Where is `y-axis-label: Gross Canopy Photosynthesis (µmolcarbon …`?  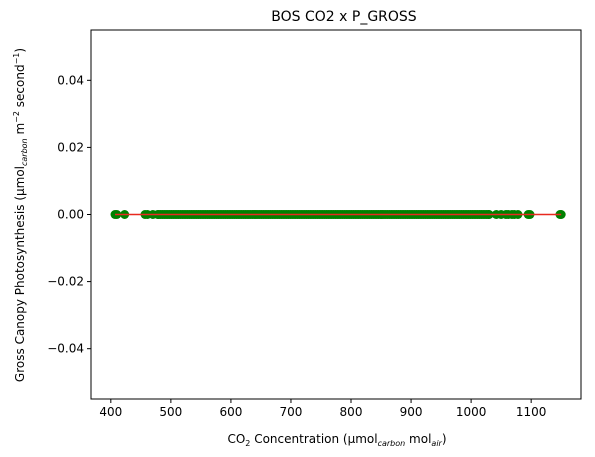
y-axis-label: Gross Canopy Photosynthesis (µmolcarbon … is located at coordinates (20, 215).